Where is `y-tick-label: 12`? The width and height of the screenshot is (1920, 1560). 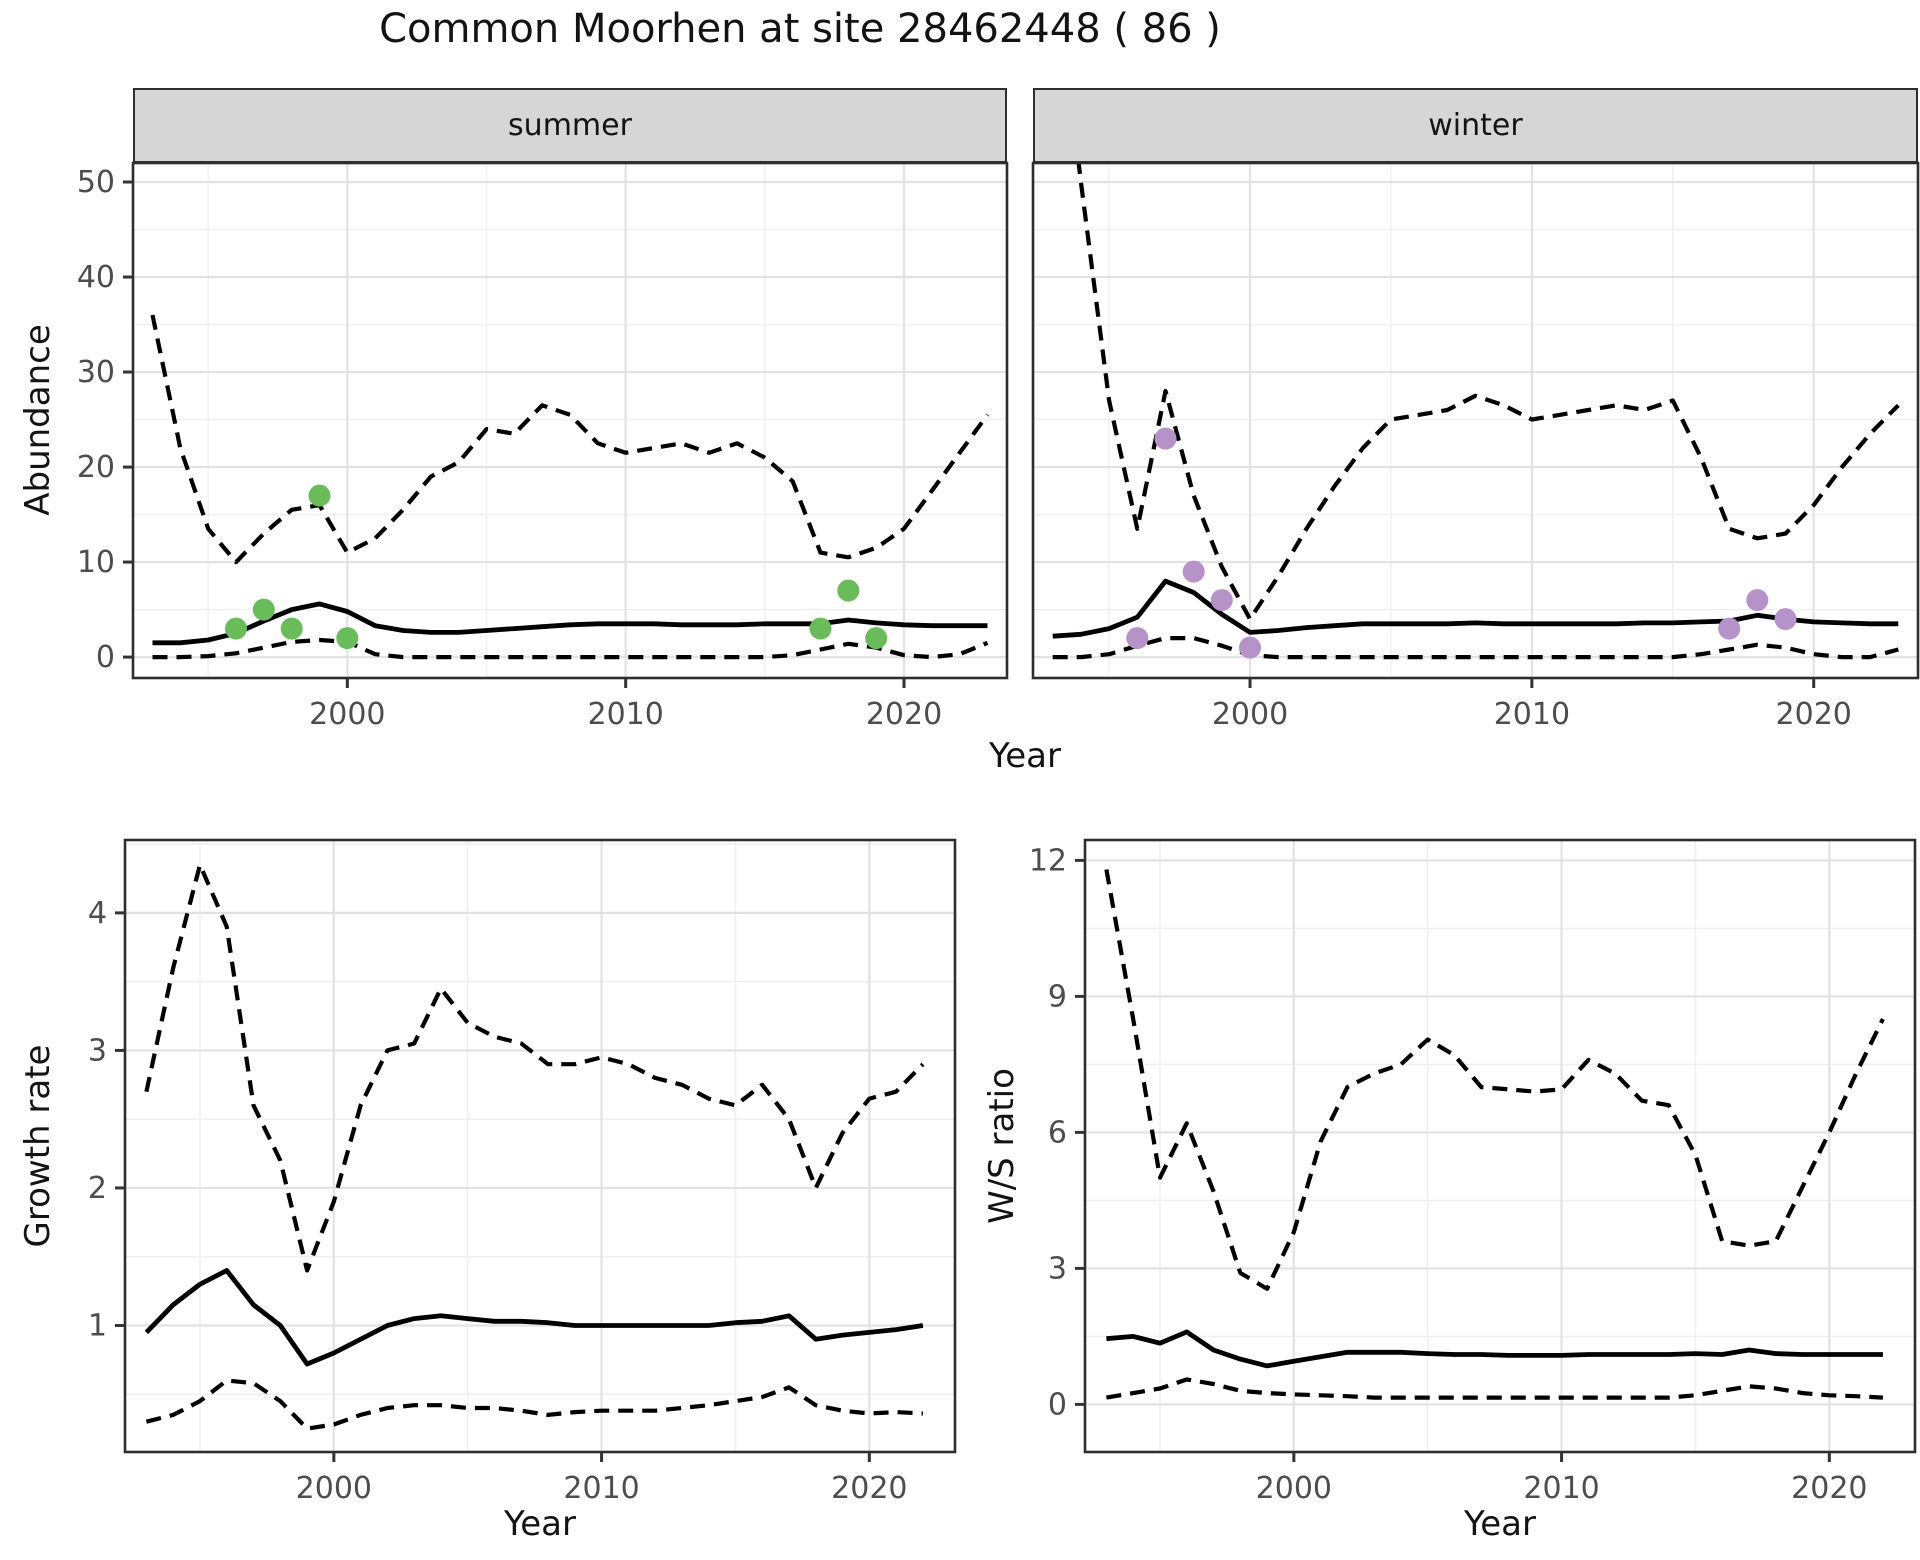
y-tick-label: 12 is located at coordinates (1048, 860).